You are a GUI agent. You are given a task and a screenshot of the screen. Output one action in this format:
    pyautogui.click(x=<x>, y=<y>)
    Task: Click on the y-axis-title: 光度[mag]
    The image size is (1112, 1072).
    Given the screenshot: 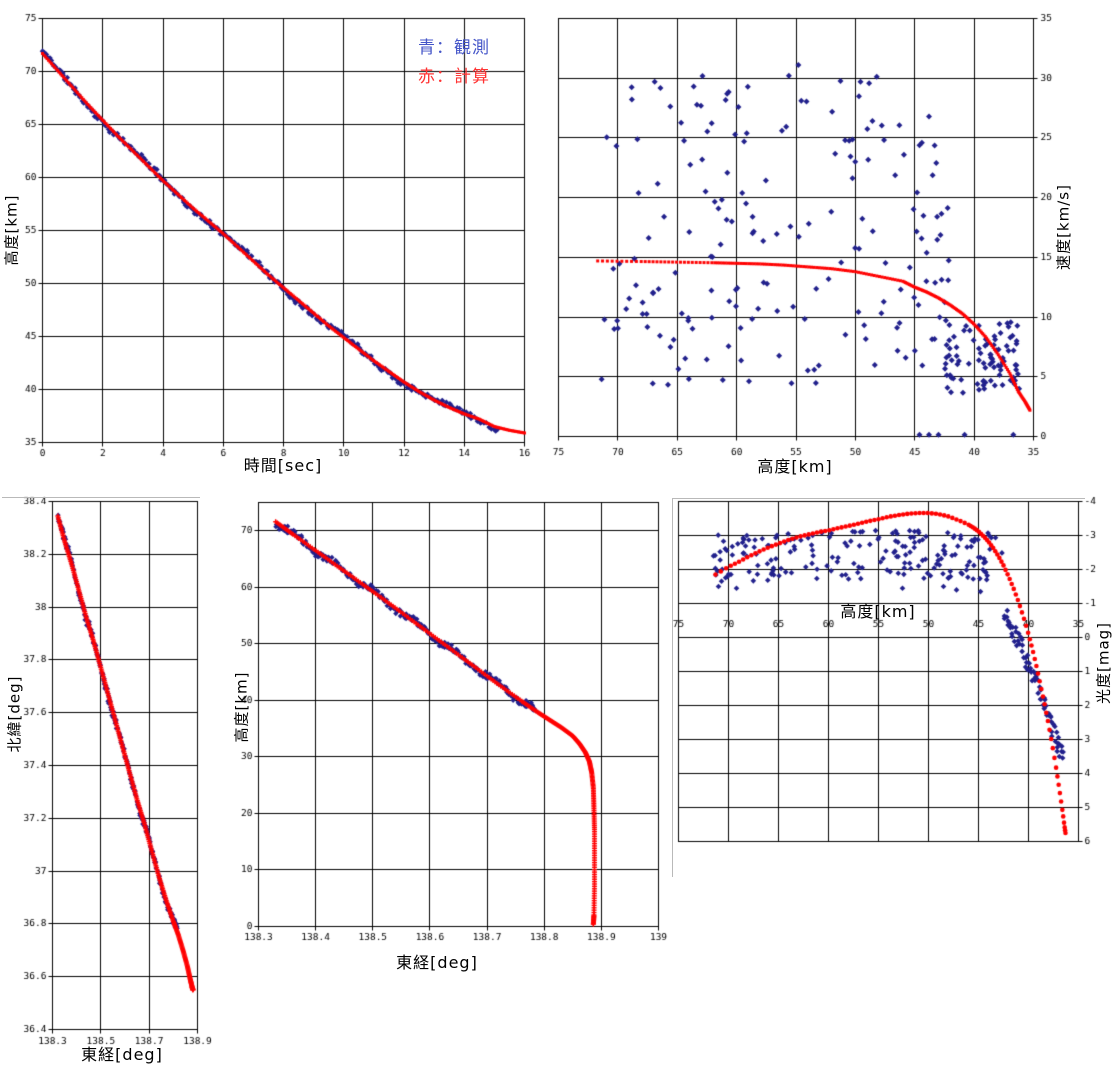 What is the action you would take?
    pyautogui.click(x=1103, y=663)
    